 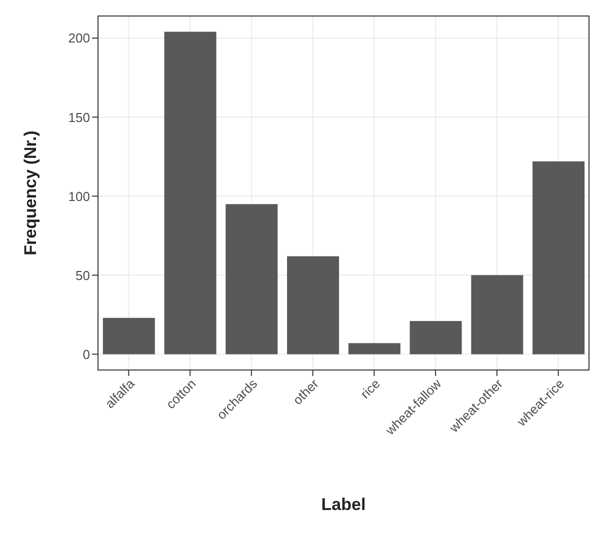 What do you see at coordinates (79, 38) in the screenshot?
I see `y-tick-label: 200` at bounding box center [79, 38].